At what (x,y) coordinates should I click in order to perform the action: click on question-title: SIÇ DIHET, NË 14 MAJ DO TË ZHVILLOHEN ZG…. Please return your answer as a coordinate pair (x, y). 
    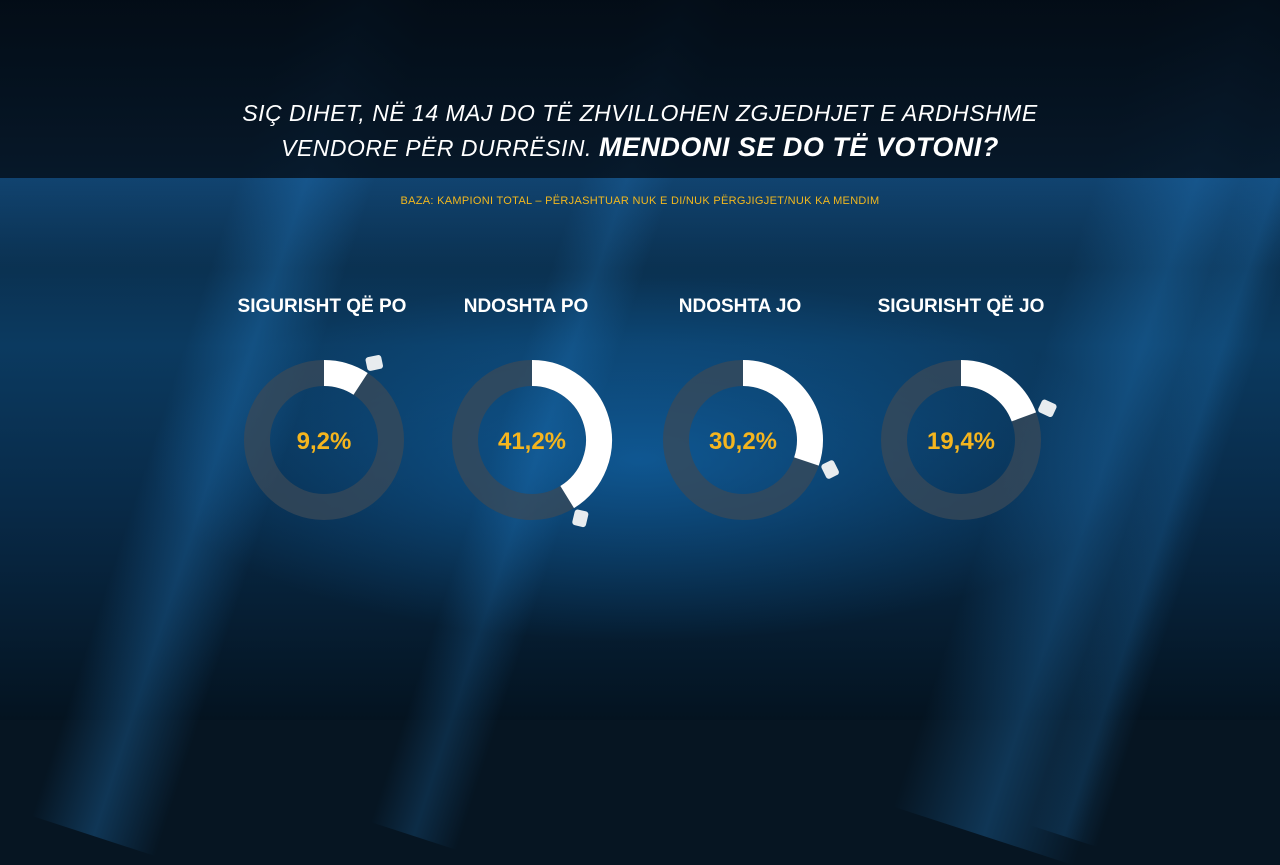
    Looking at the image, I should click on (640, 130).